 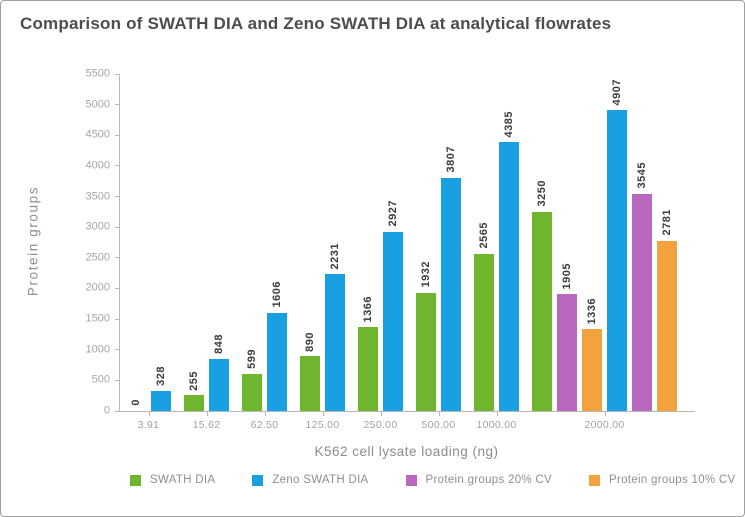 What do you see at coordinates (33, 241) in the screenshot?
I see `y-axis-title: Protein groups` at bounding box center [33, 241].